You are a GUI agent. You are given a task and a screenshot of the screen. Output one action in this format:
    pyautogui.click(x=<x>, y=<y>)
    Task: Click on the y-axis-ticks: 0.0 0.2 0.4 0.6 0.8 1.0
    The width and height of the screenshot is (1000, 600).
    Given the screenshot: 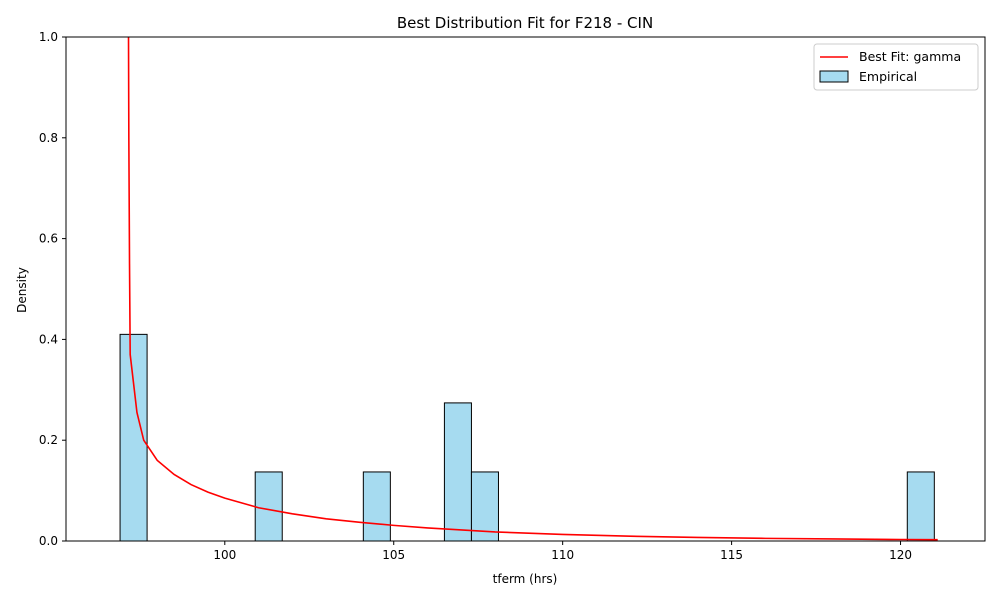 What is the action you would take?
    pyautogui.click(x=52, y=289)
    